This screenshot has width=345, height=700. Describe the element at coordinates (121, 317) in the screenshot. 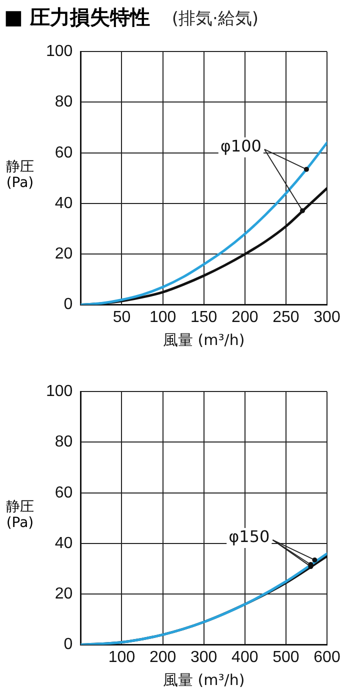

I see `x-tick-label: 50` at that location.